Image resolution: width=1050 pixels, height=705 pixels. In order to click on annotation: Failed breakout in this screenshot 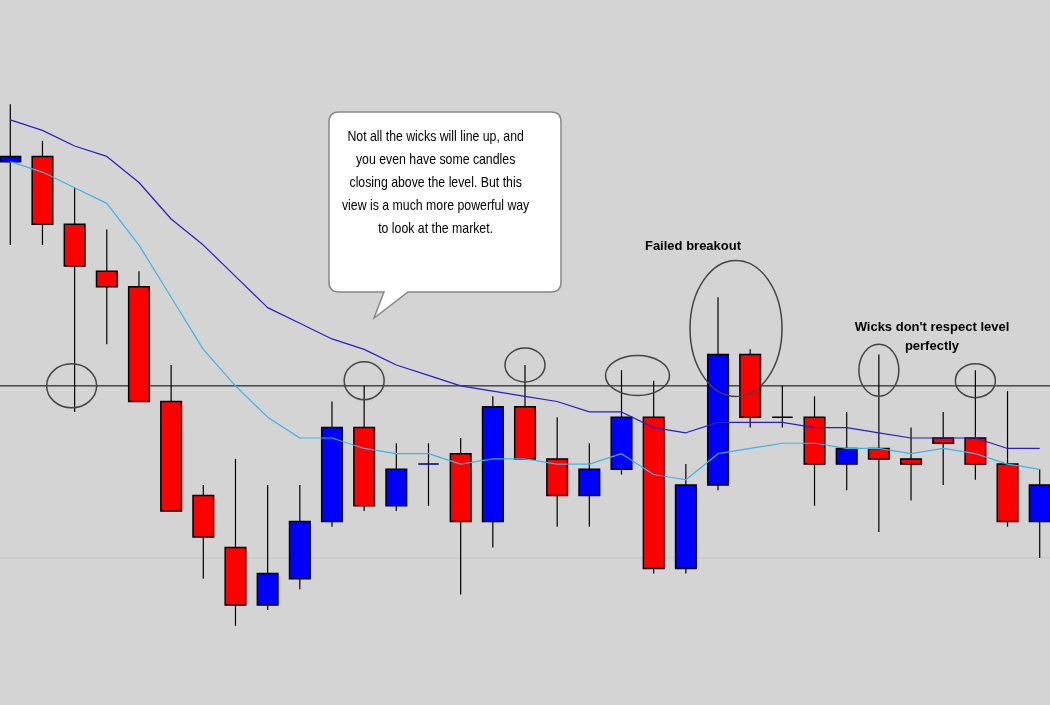, I will do `click(693, 245)`.